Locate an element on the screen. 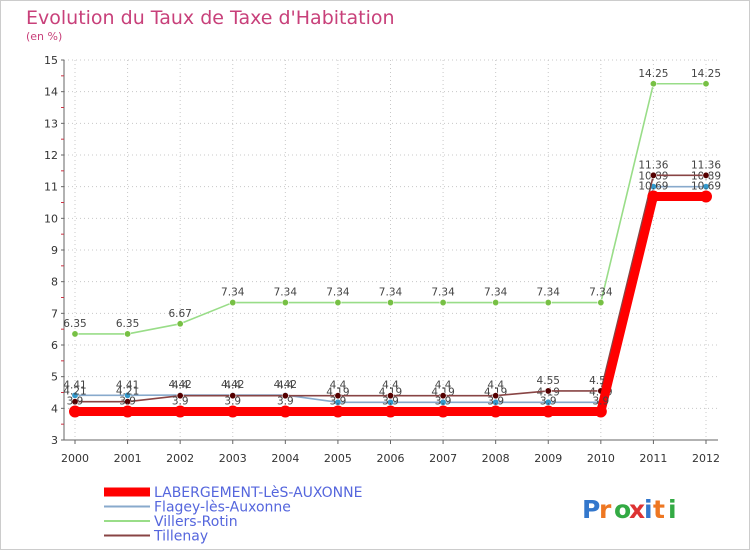 Image resolution: width=750 pixels, height=550 pixels. x-tick-label: 2008 is located at coordinates (496, 458).